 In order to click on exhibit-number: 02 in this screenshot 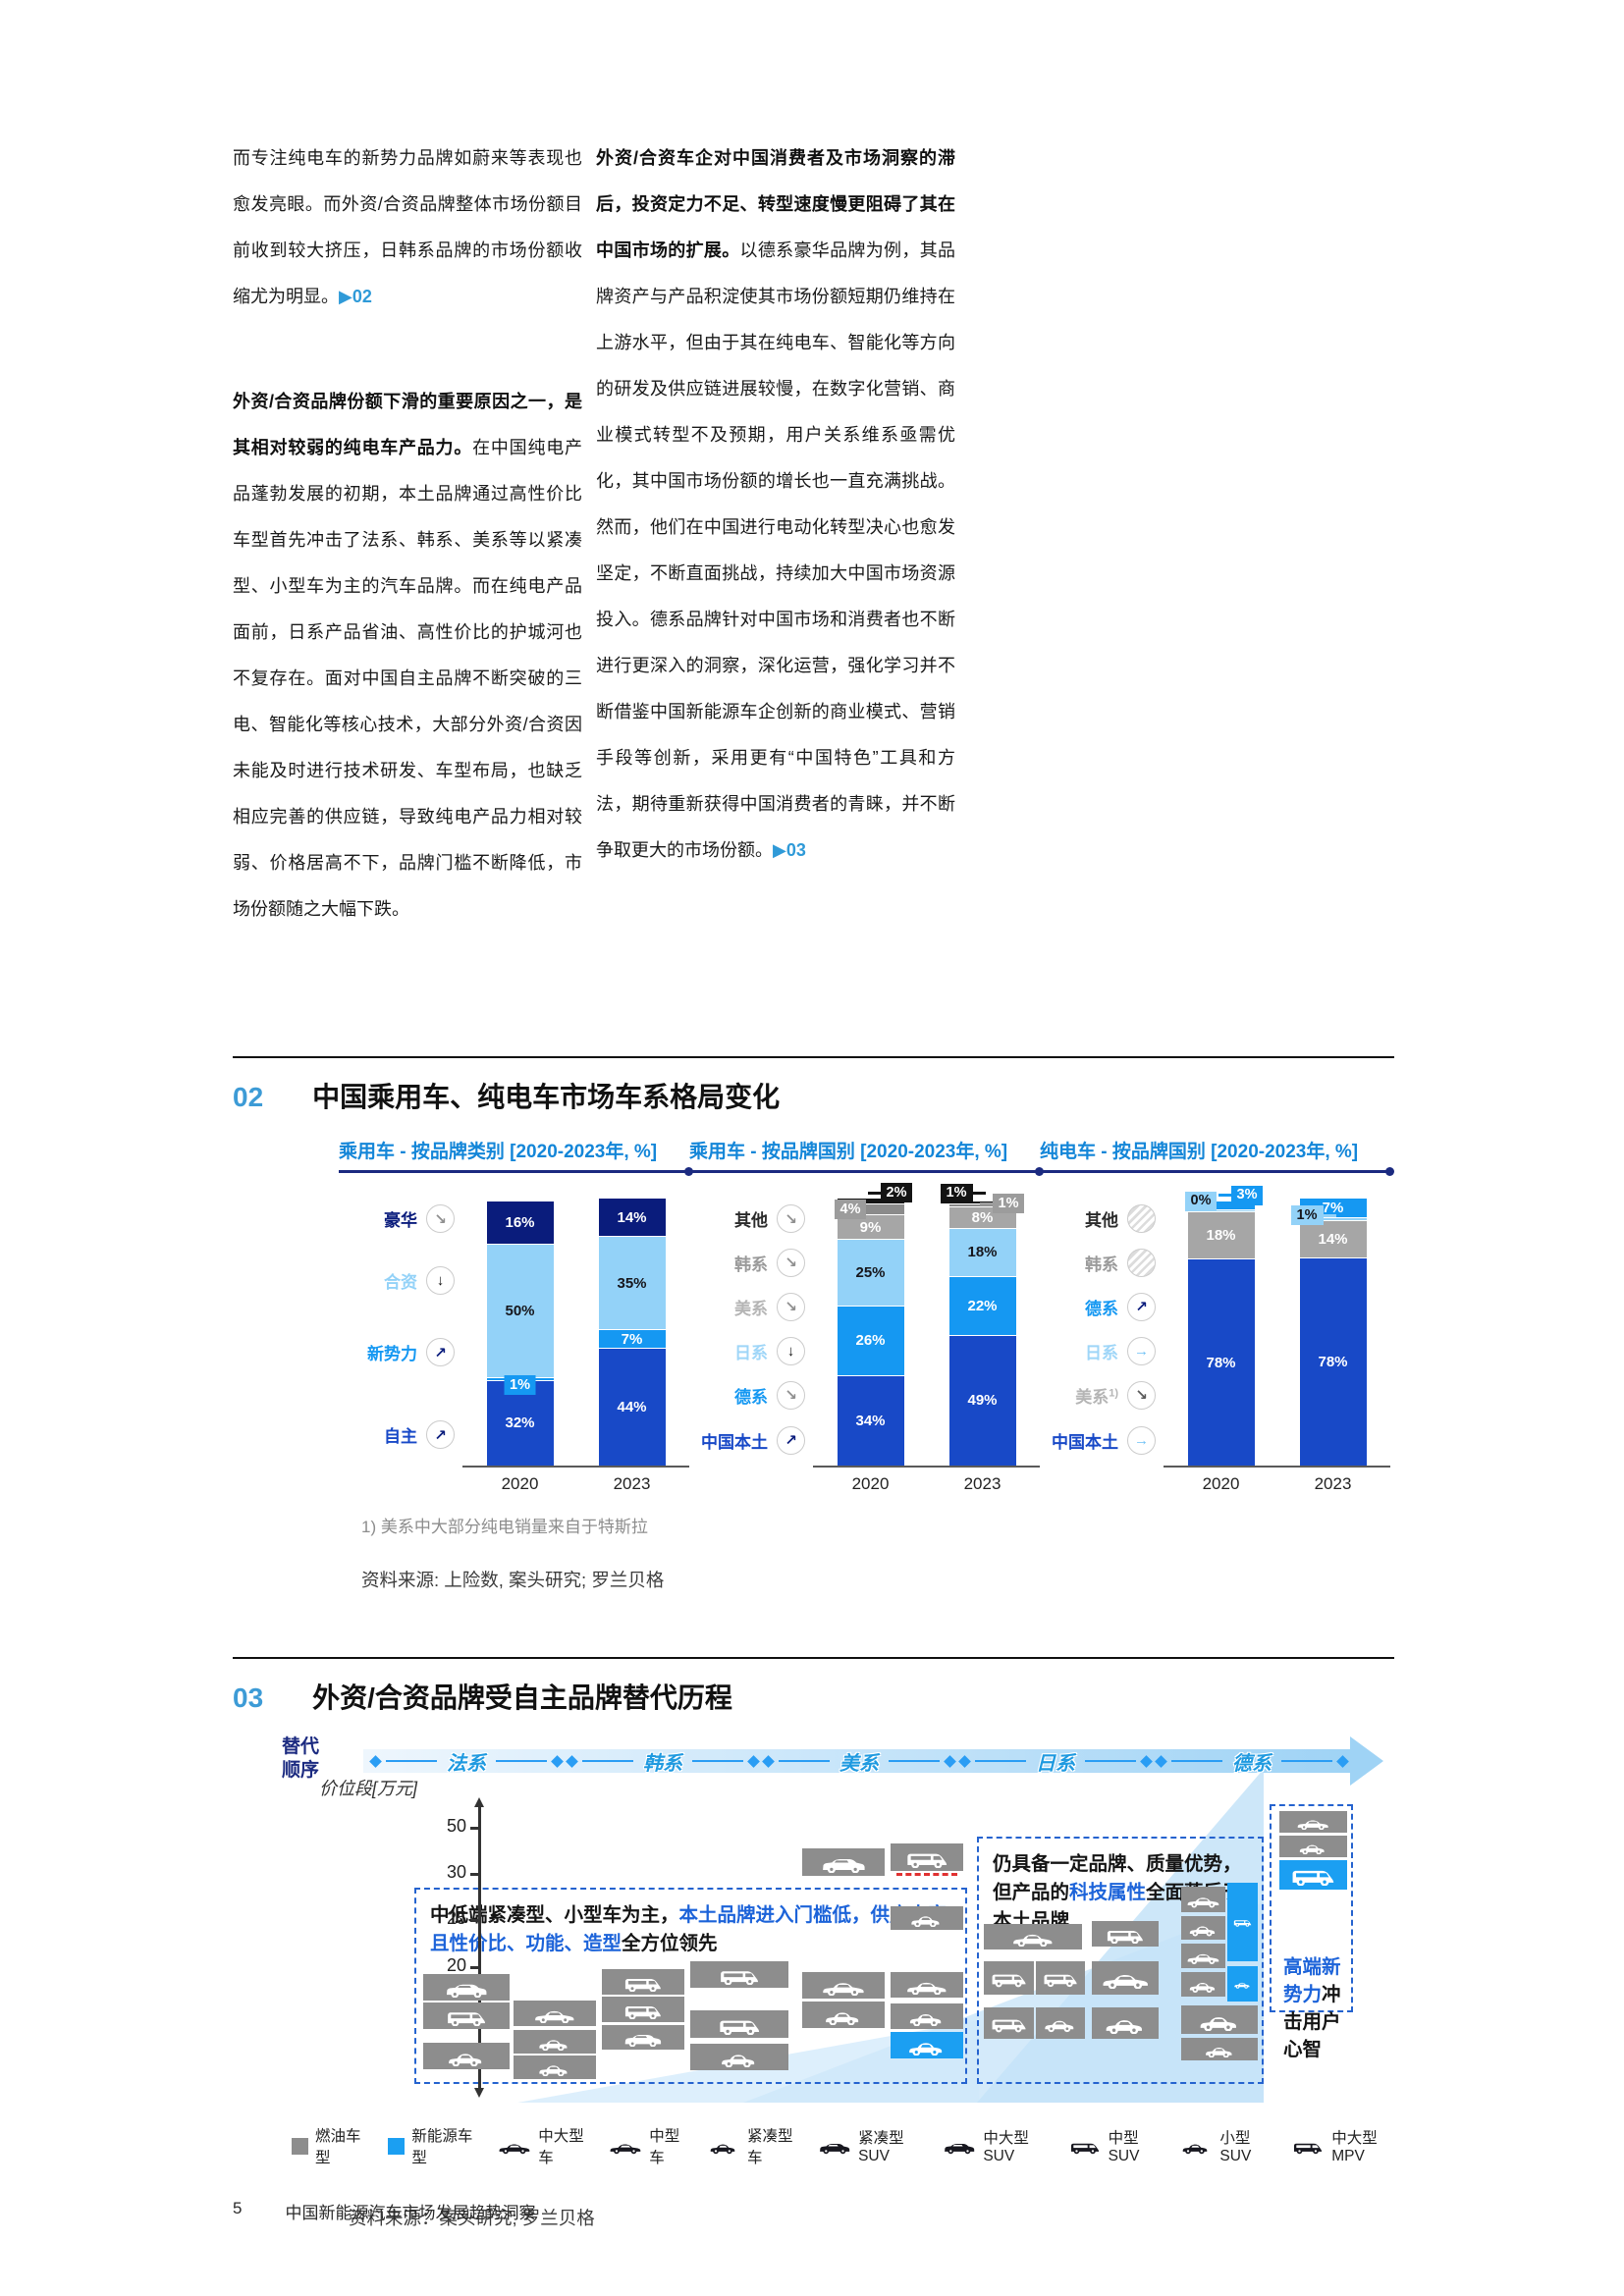, I will do `click(248, 1097)`.